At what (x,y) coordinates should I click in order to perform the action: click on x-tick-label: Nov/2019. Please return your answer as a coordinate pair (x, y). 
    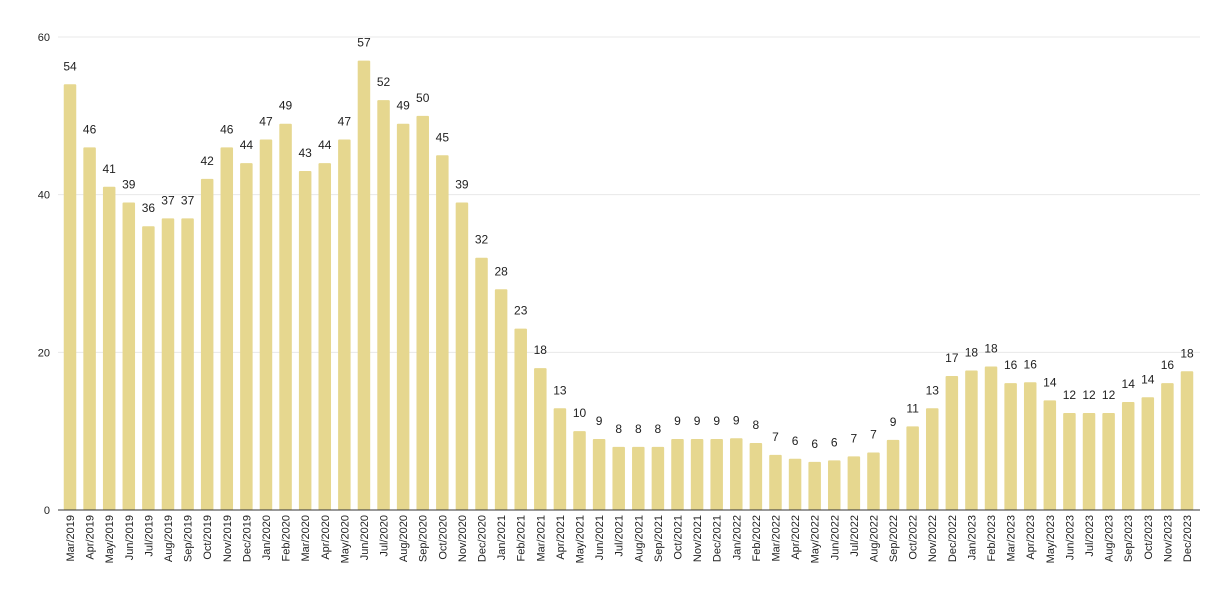
    Looking at the image, I should click on (228, 538).